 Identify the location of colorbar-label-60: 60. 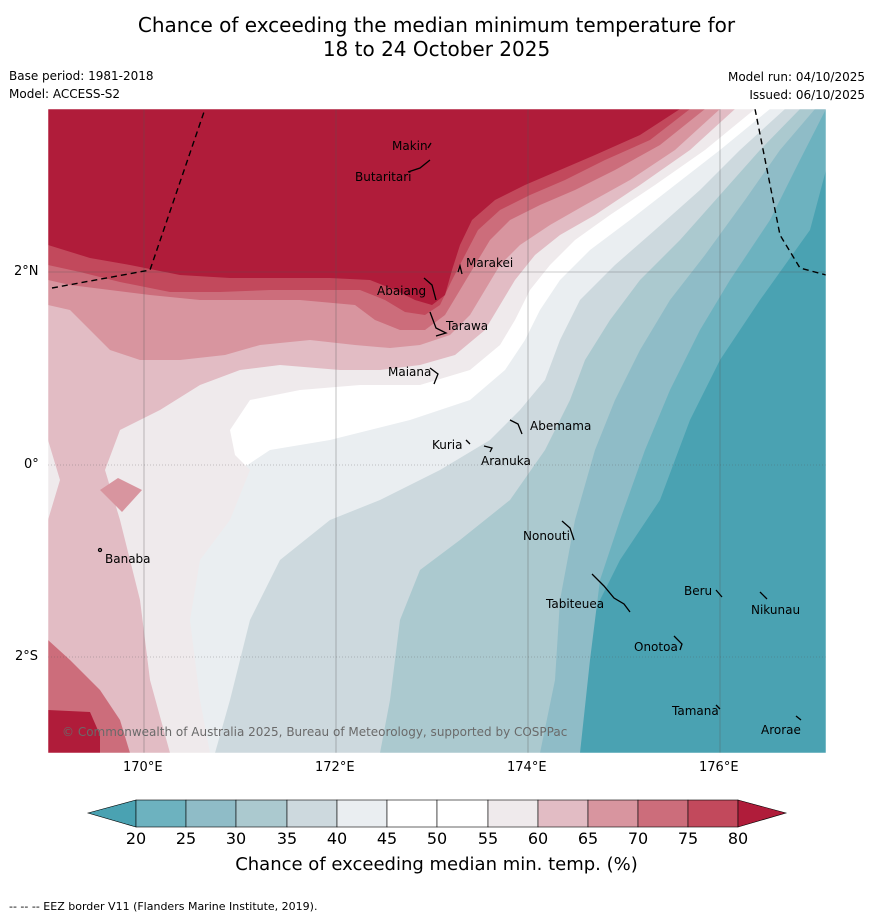
(538, 838).